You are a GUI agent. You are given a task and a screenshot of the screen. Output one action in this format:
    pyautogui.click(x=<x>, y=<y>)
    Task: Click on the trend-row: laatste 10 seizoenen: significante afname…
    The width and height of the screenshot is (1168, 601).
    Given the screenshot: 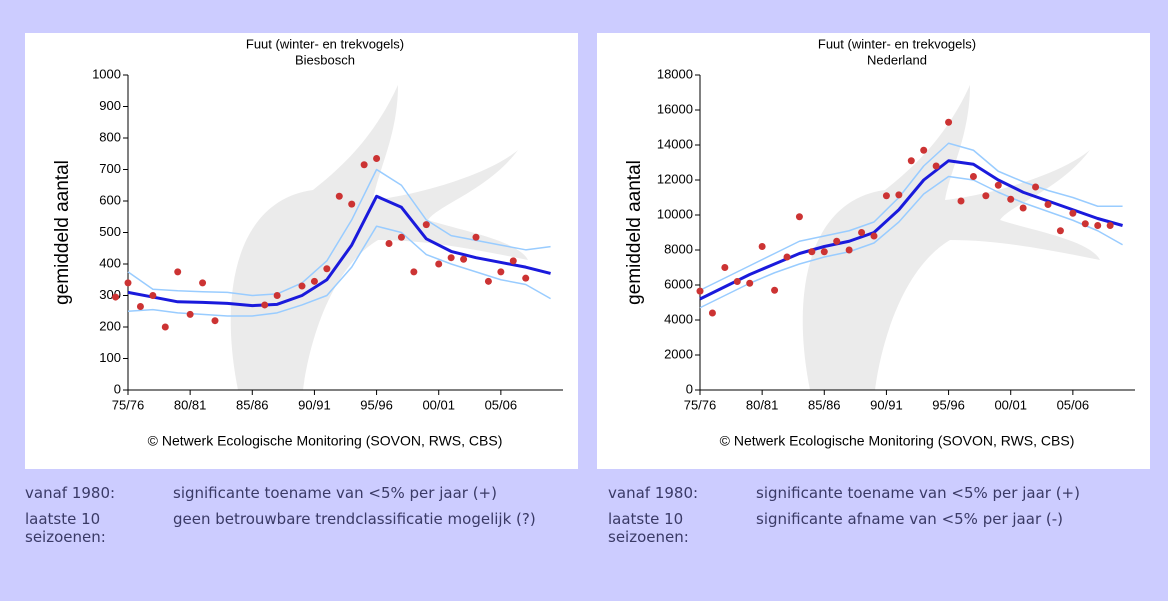 What is the action you would take?
    pyautogui.click(x=888, y=528)
    